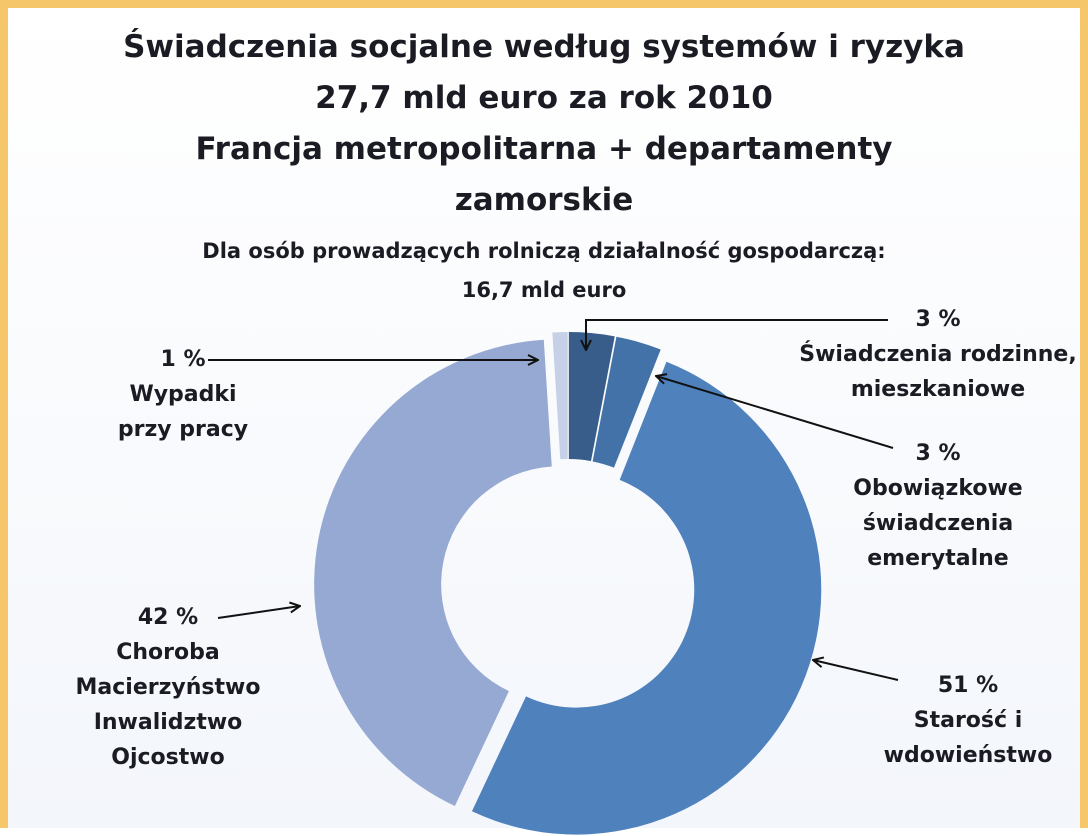 Image resolution: width=1088 pixels, height=836 pixels. I want to click on category-label: Obowiązkowe świadczenia emerytalne, so click(938, 523).